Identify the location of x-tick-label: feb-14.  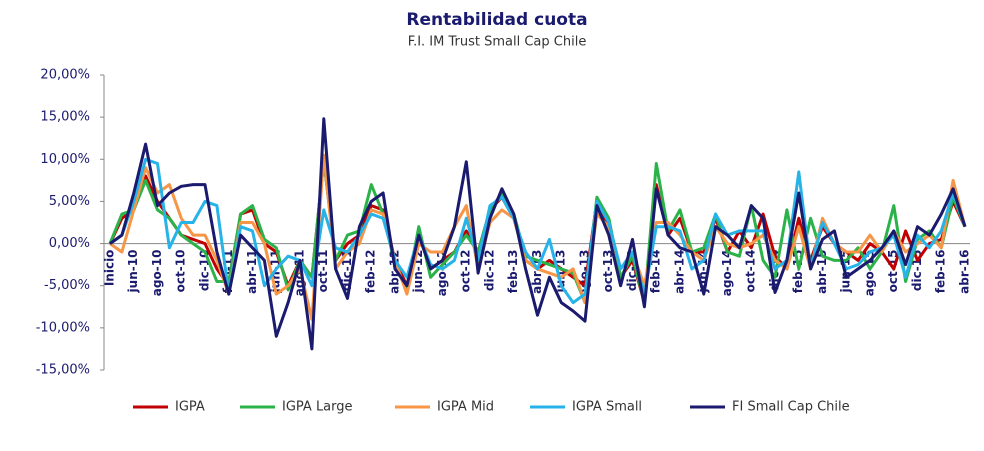
(656, 272).